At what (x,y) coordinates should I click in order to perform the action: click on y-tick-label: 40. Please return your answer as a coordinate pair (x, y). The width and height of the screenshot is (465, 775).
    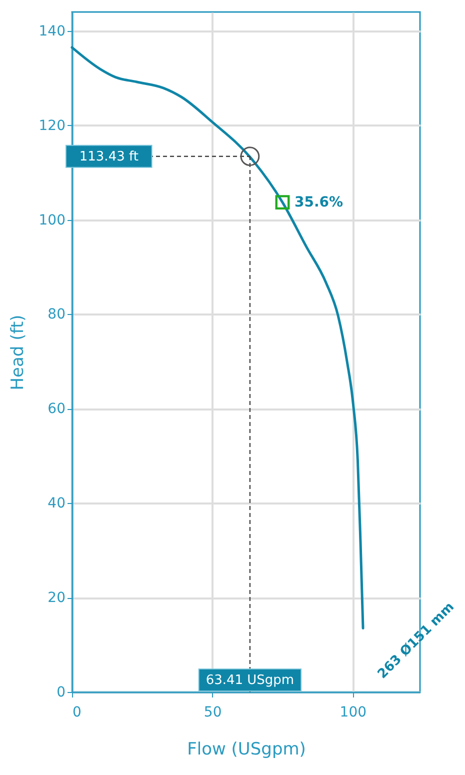
    Looking at the image, I should click on (57, 504).